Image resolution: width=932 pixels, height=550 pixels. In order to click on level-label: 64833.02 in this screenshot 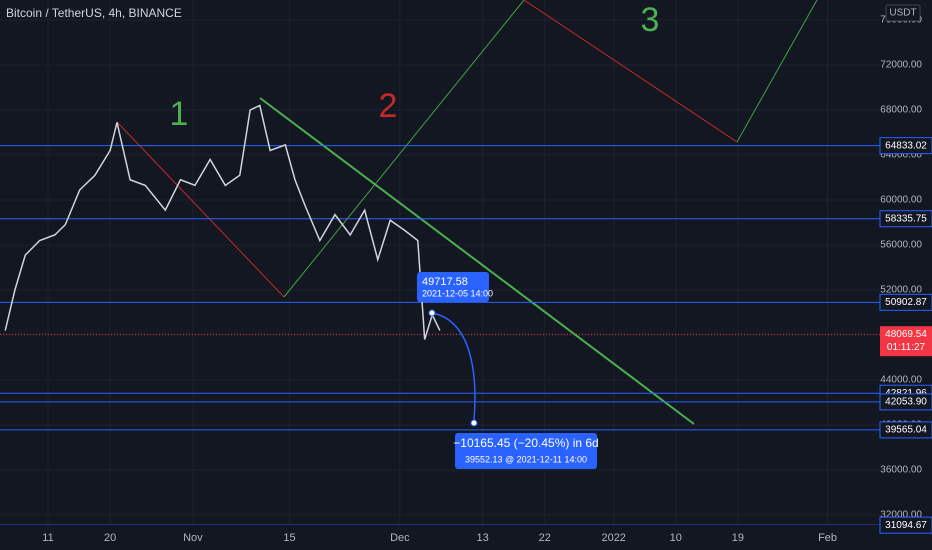, I will do `click(906, 145)`.